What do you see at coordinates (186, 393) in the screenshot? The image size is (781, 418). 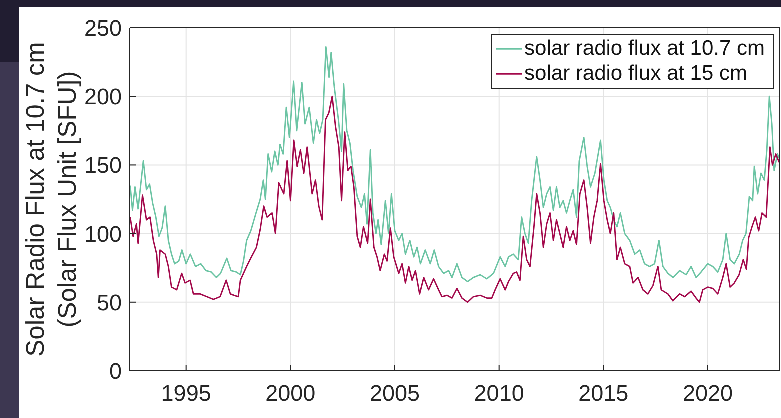 I see `x-tick-label: 1995` at bounding box center [186, 393].